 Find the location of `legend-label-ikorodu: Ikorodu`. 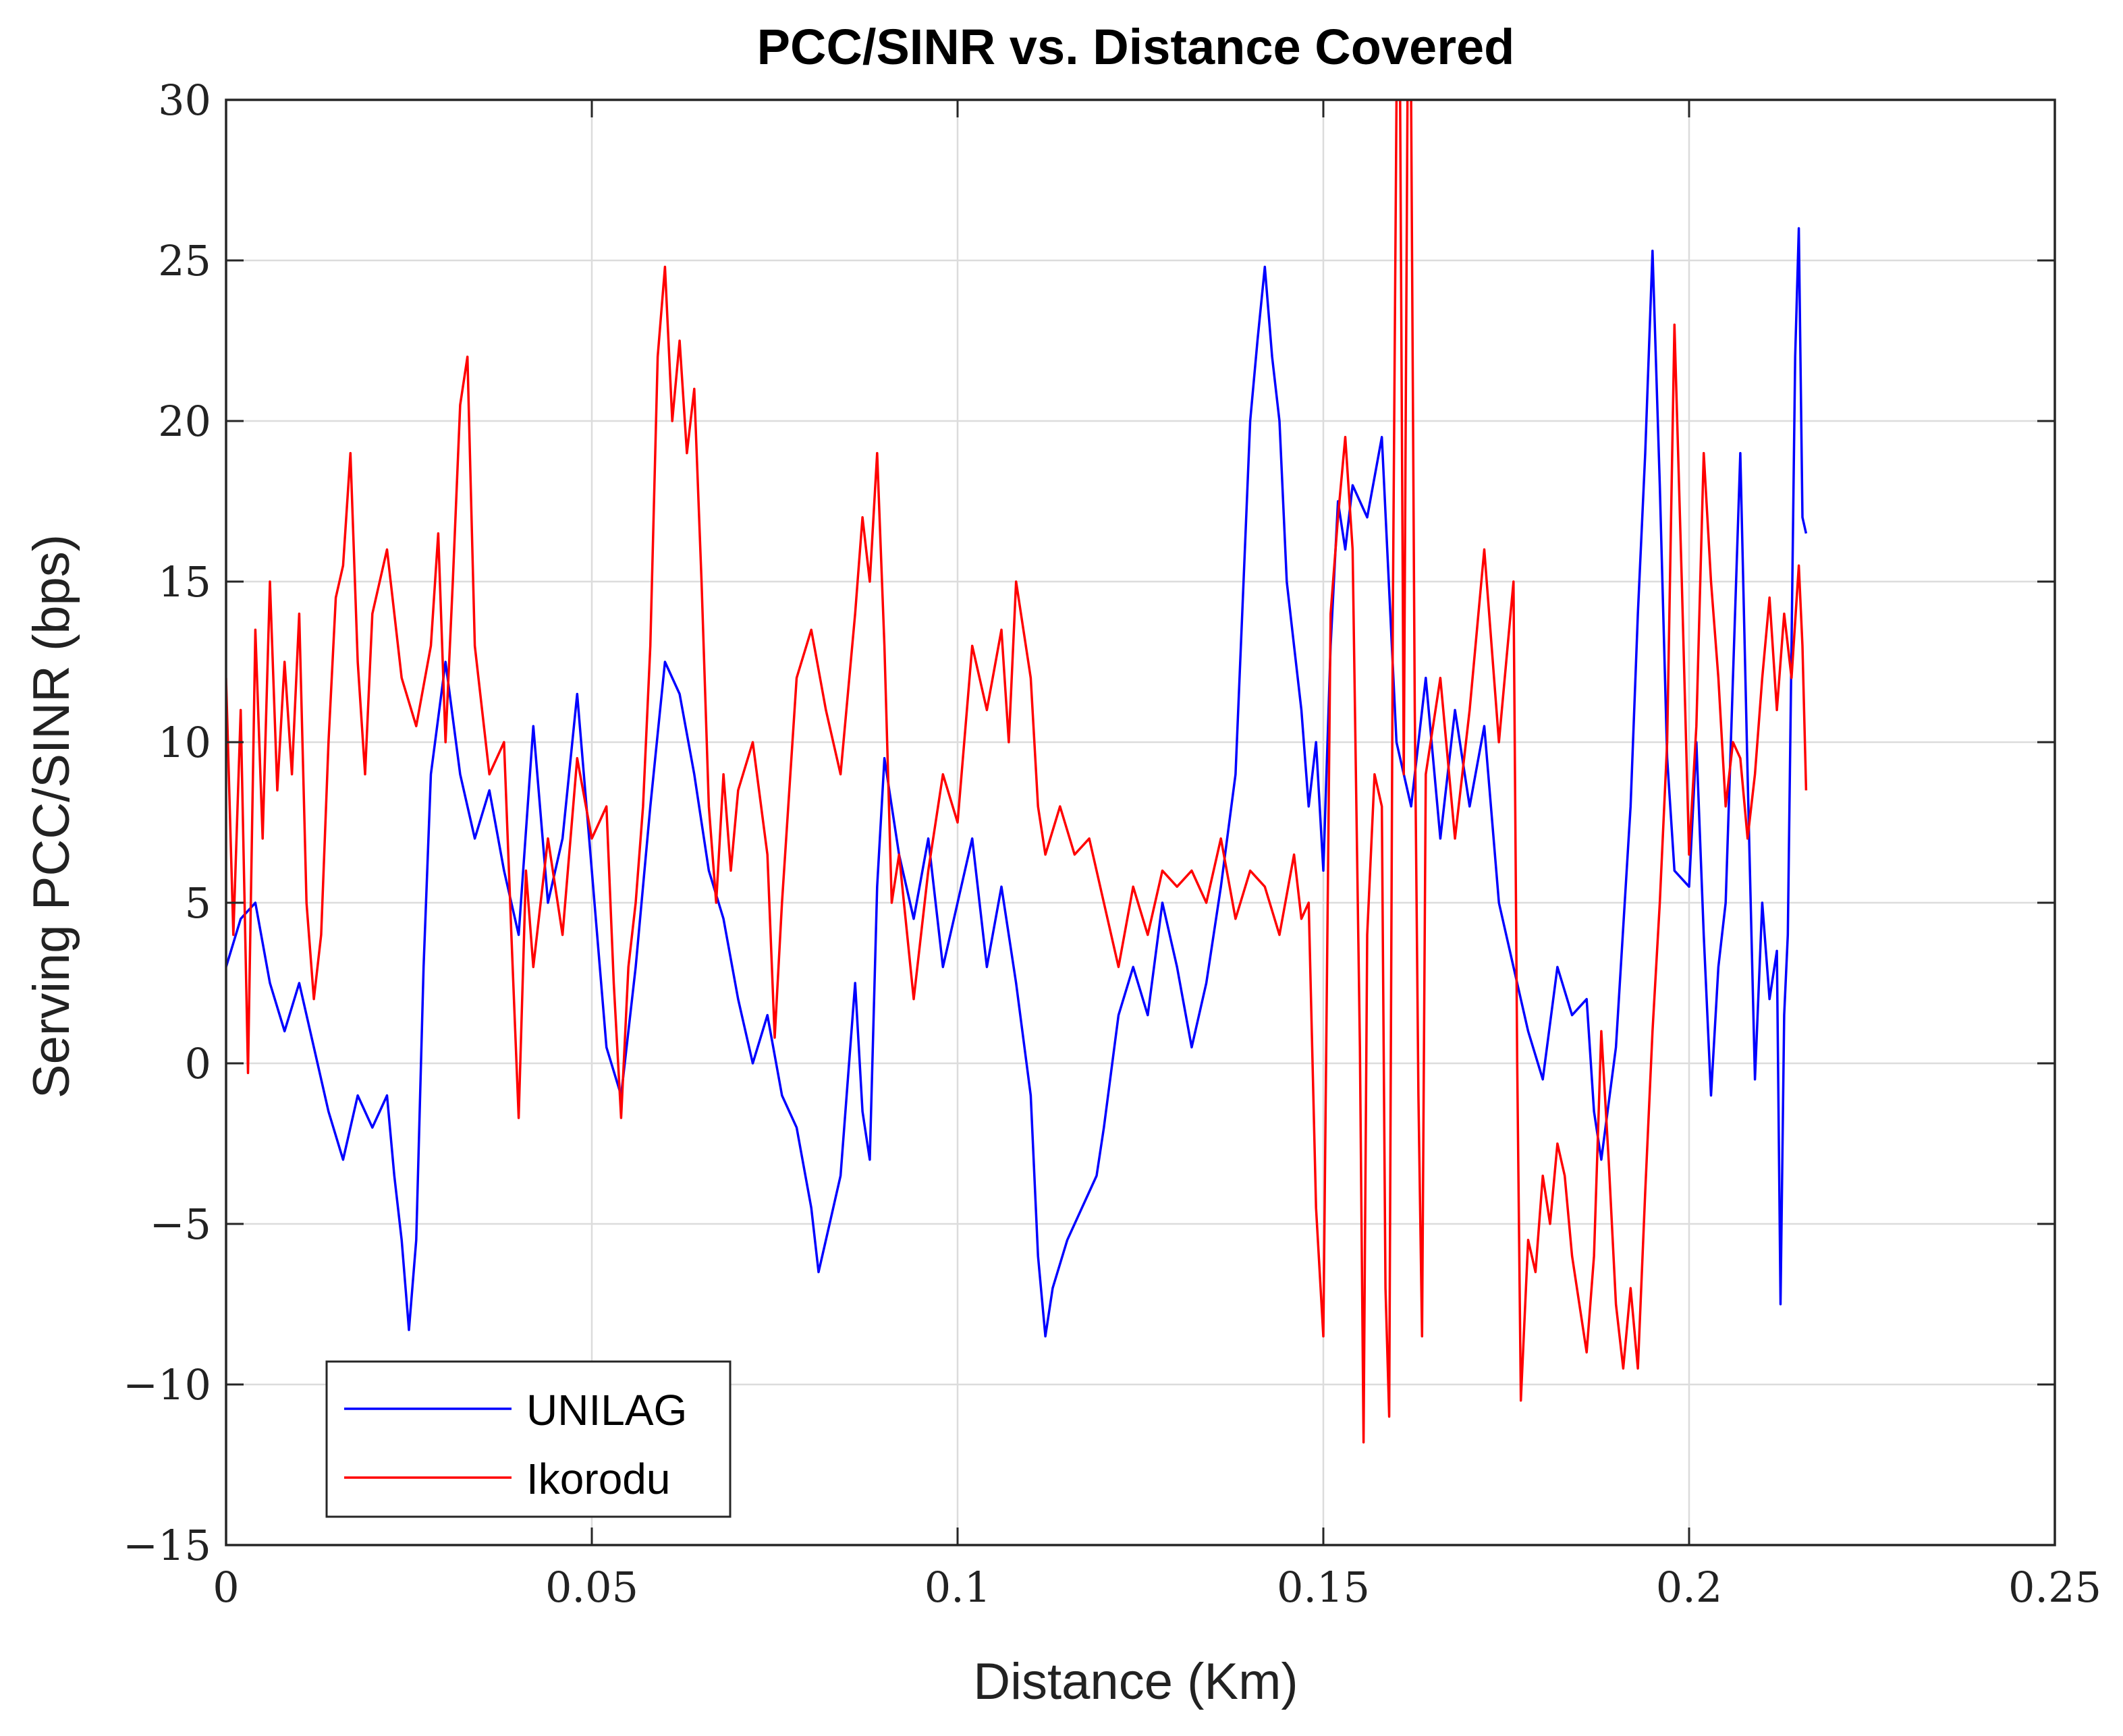

legend-label-ikorodu: Ikorodu is located at coordinates (598, 1479).